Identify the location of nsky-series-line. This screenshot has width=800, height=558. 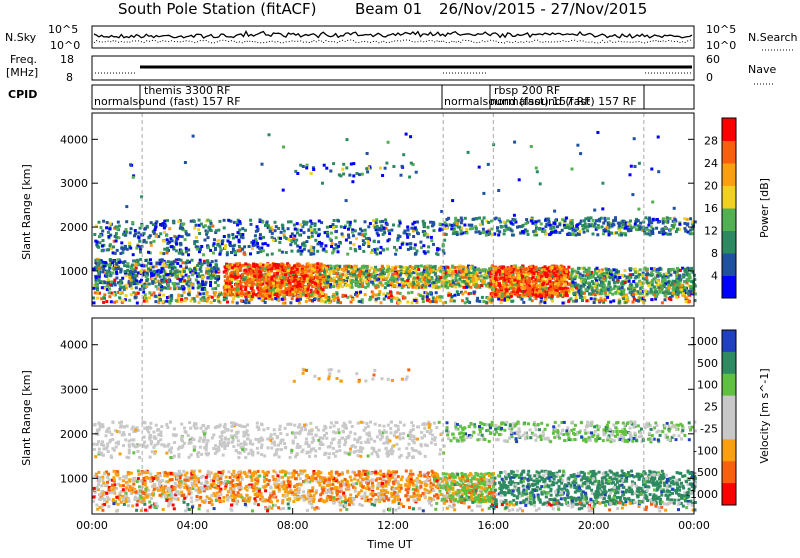
(393, 34).